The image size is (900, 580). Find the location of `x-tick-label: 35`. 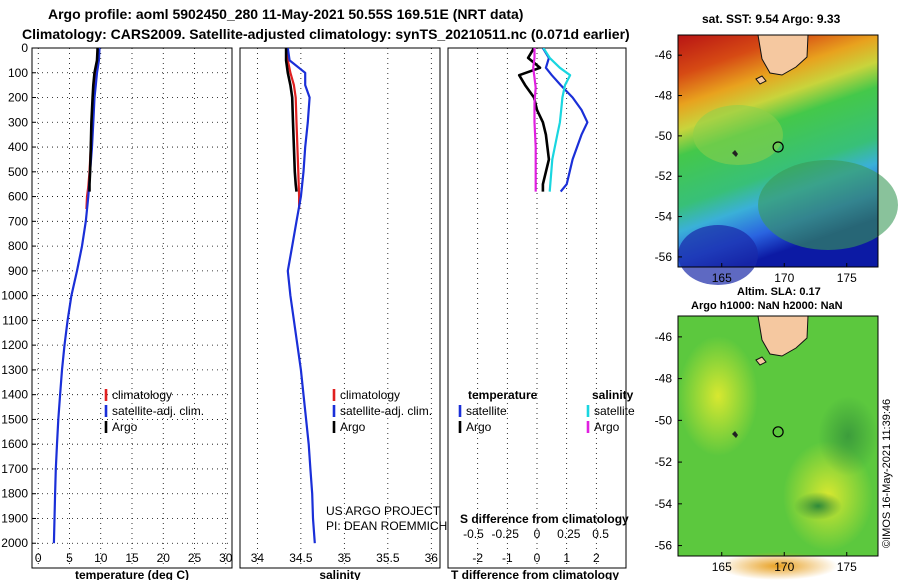

x-tick-label: 35 is located at coordinates (345, 558).